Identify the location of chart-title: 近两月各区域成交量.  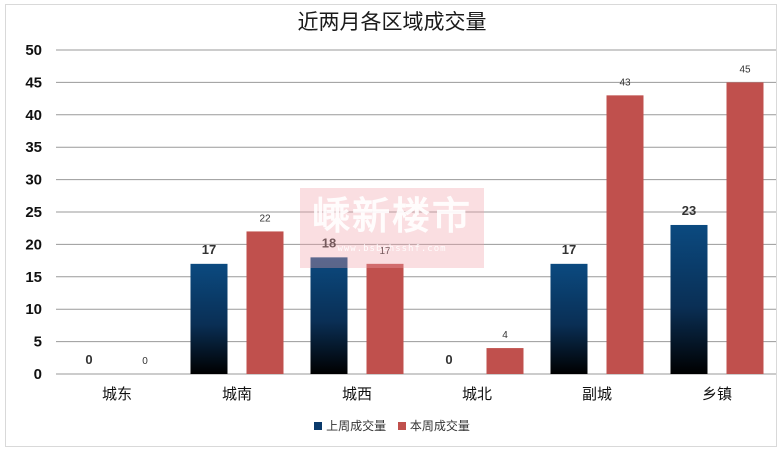
(392, 22).